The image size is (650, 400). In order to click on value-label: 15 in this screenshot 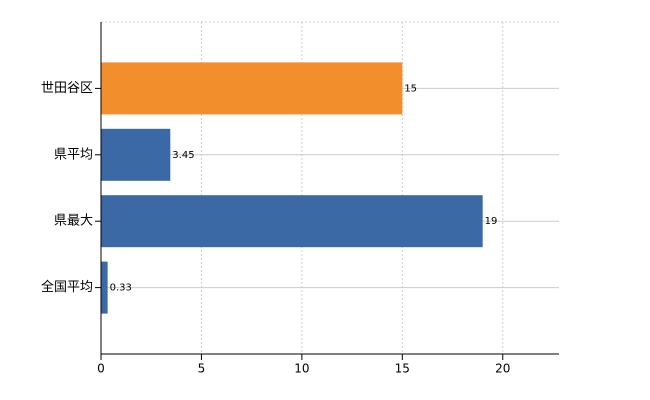, I will do `click(410, 88)`.